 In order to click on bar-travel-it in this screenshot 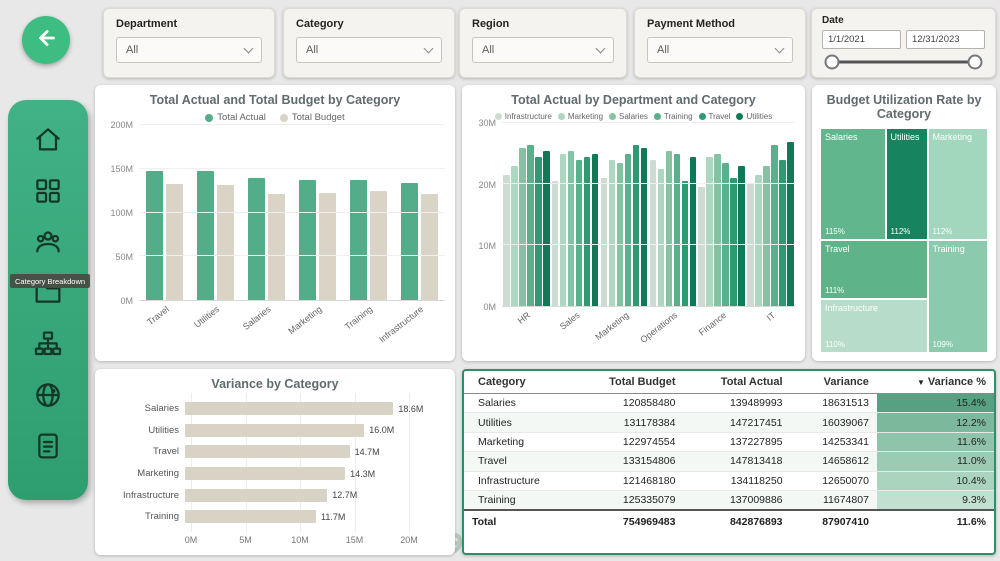, I will do `click(782, 232)`.